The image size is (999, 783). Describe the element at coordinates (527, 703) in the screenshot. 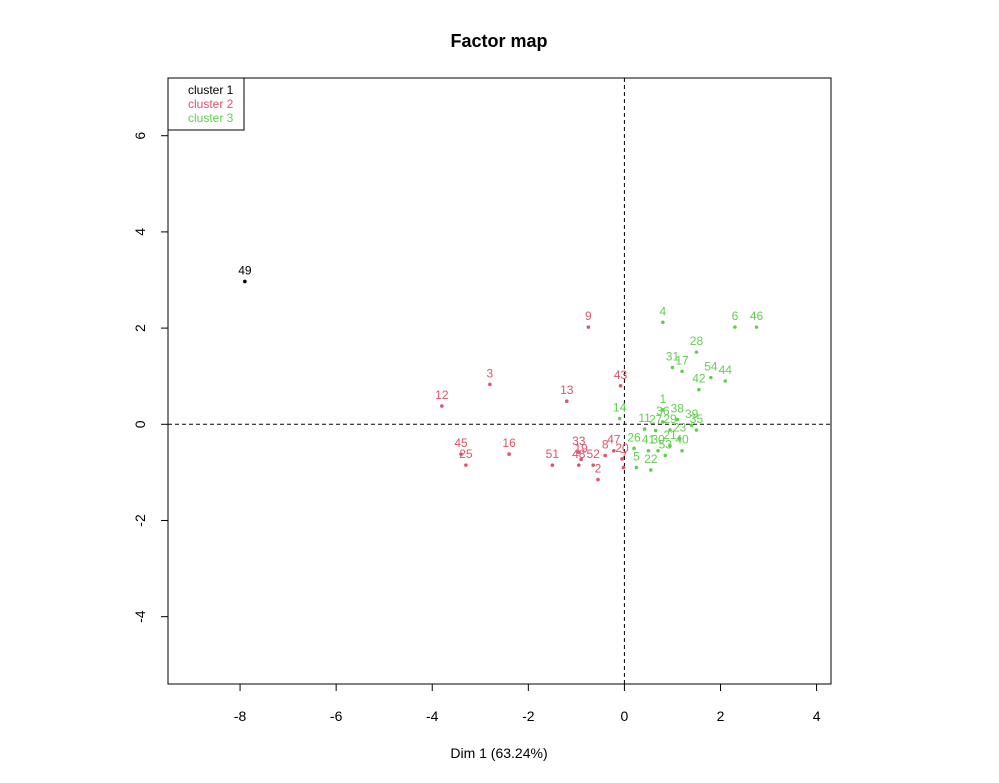

I see `x-axis: -8 -6 -4 -2 0 2 4` at that location.